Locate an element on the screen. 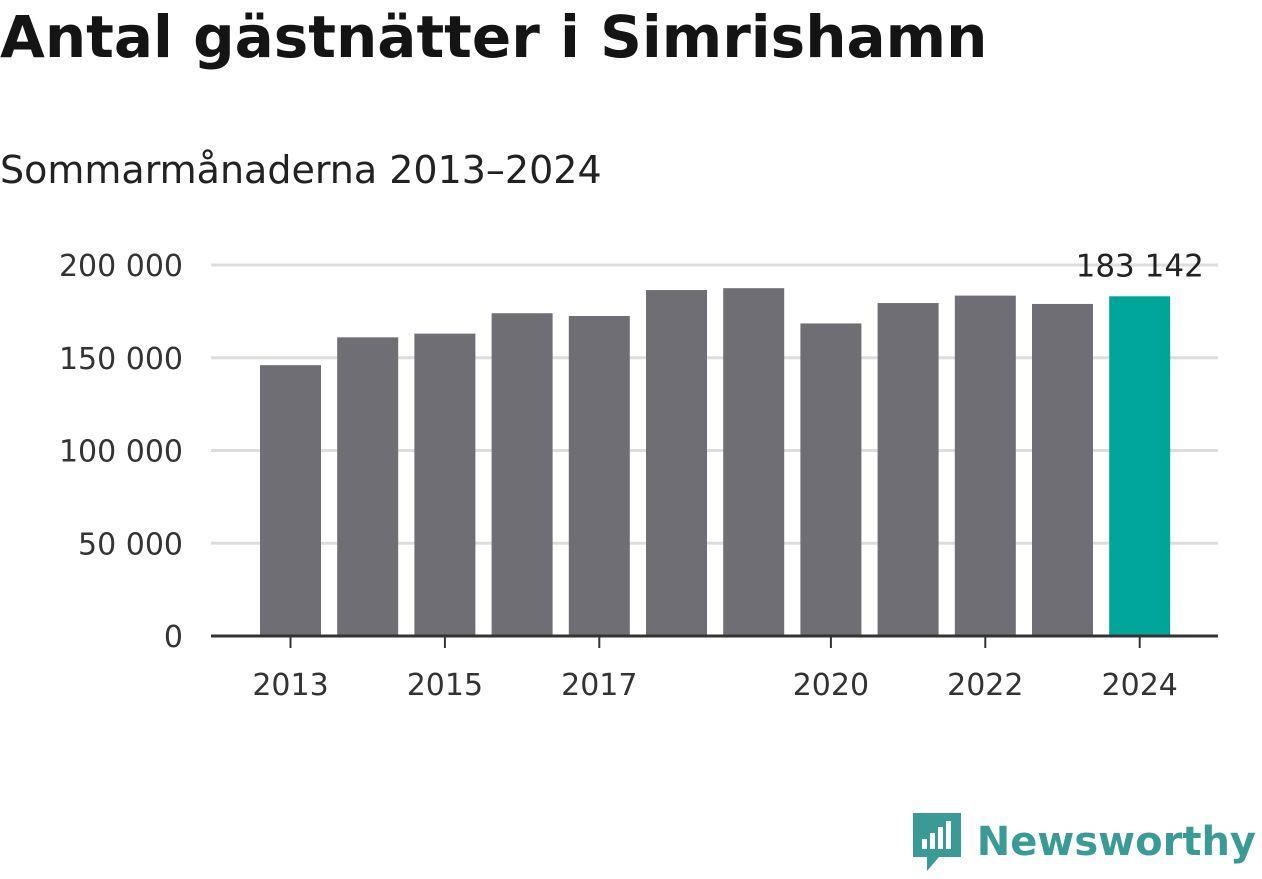  chart-title: Antal gästnätter i Simrishamn is located at coordinates (494, 37).